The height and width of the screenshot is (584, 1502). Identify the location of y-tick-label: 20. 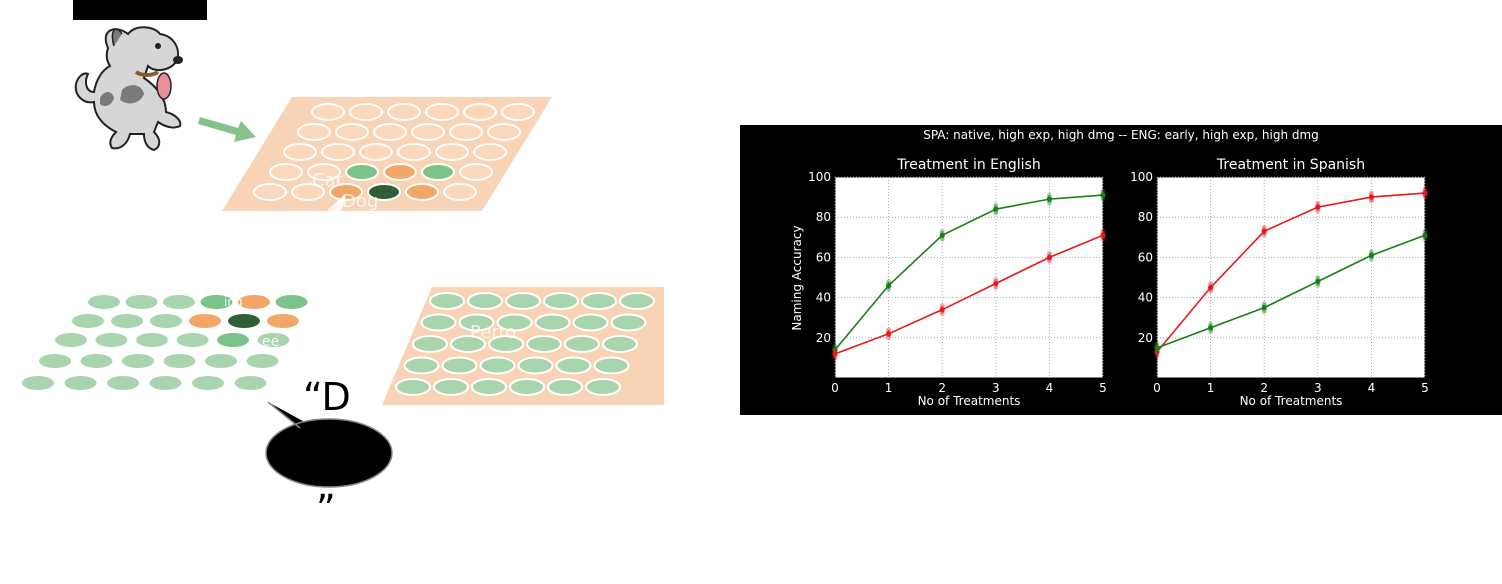
(823, 338).